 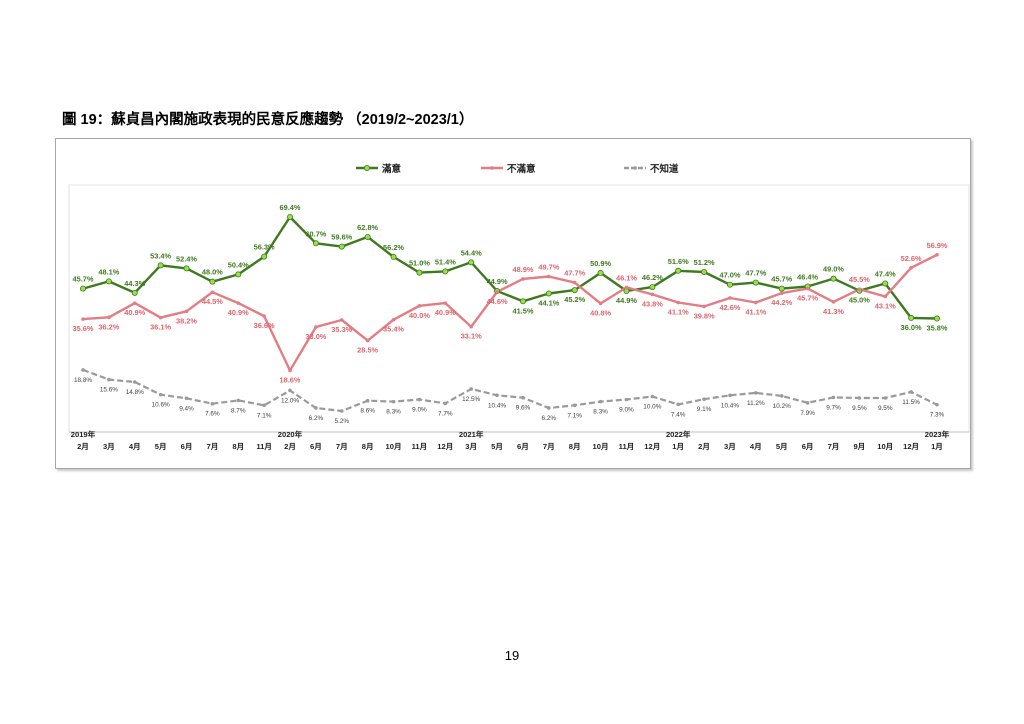 I want to click on data-label: 15.6%, so click(x=109, y=390).